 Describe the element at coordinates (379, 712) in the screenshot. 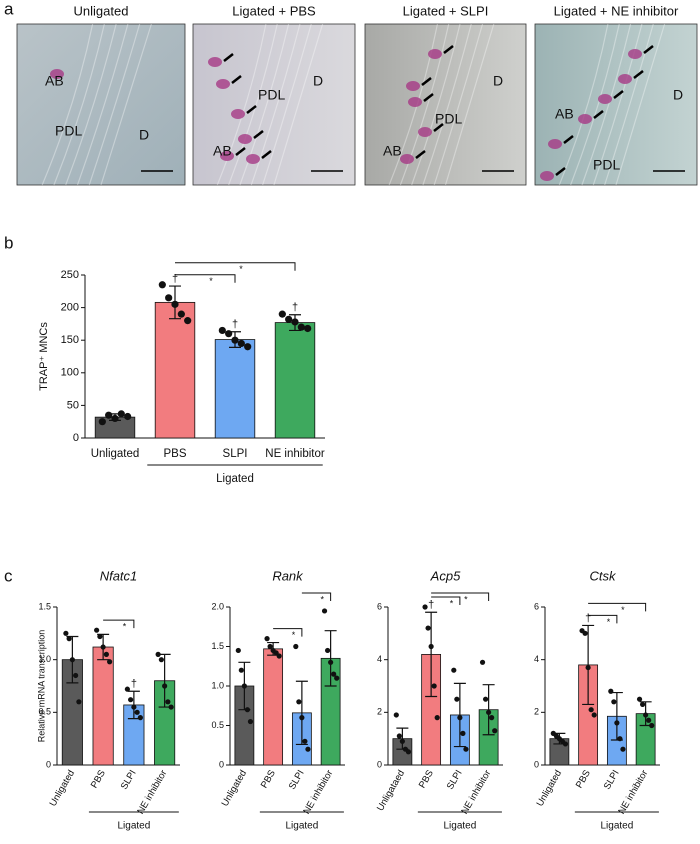

I see `y-tick-label: 2` at that location.